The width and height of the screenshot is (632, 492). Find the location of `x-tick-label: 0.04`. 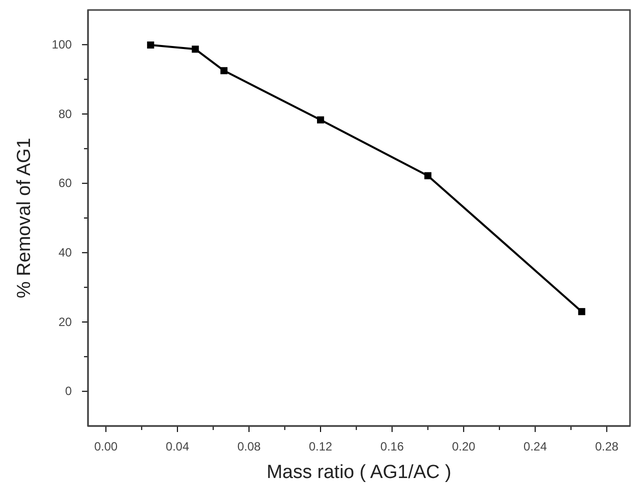

x-tick-label: 0.04 is located at coordinates (178, 447).